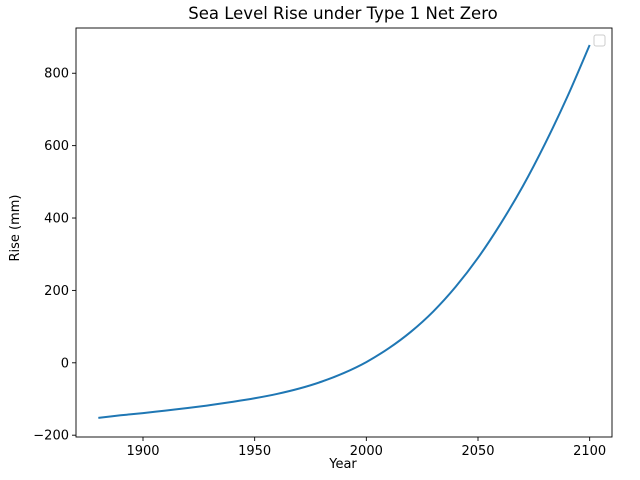  I want to click on x-tick-label: 1900, so click(142, 451).